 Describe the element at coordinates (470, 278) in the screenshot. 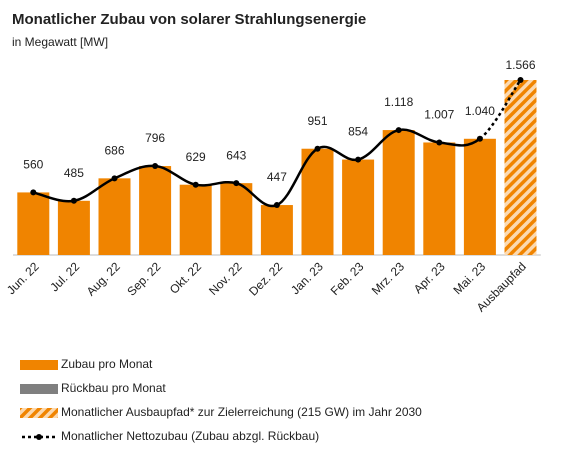

I see `x-tick-label: Mai. 23` at that location.